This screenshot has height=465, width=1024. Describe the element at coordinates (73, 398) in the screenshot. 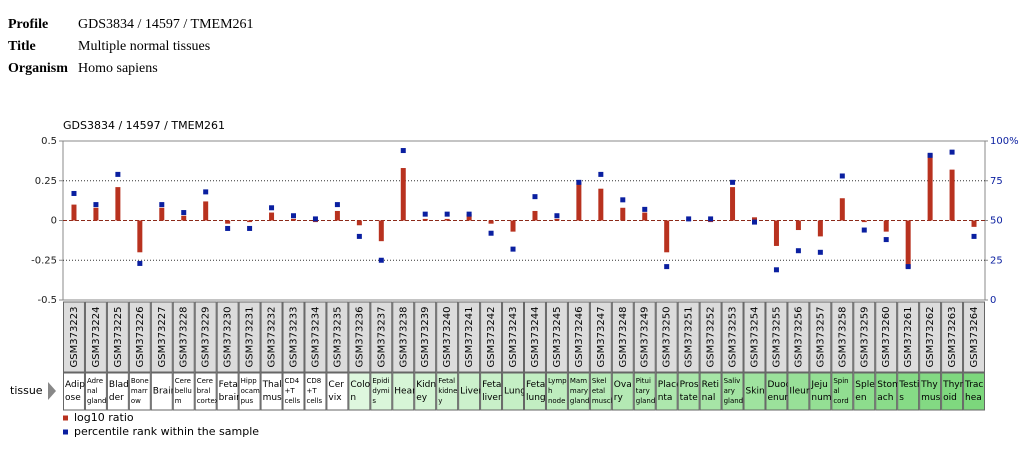

I see `tissue-label: ose` at that location.